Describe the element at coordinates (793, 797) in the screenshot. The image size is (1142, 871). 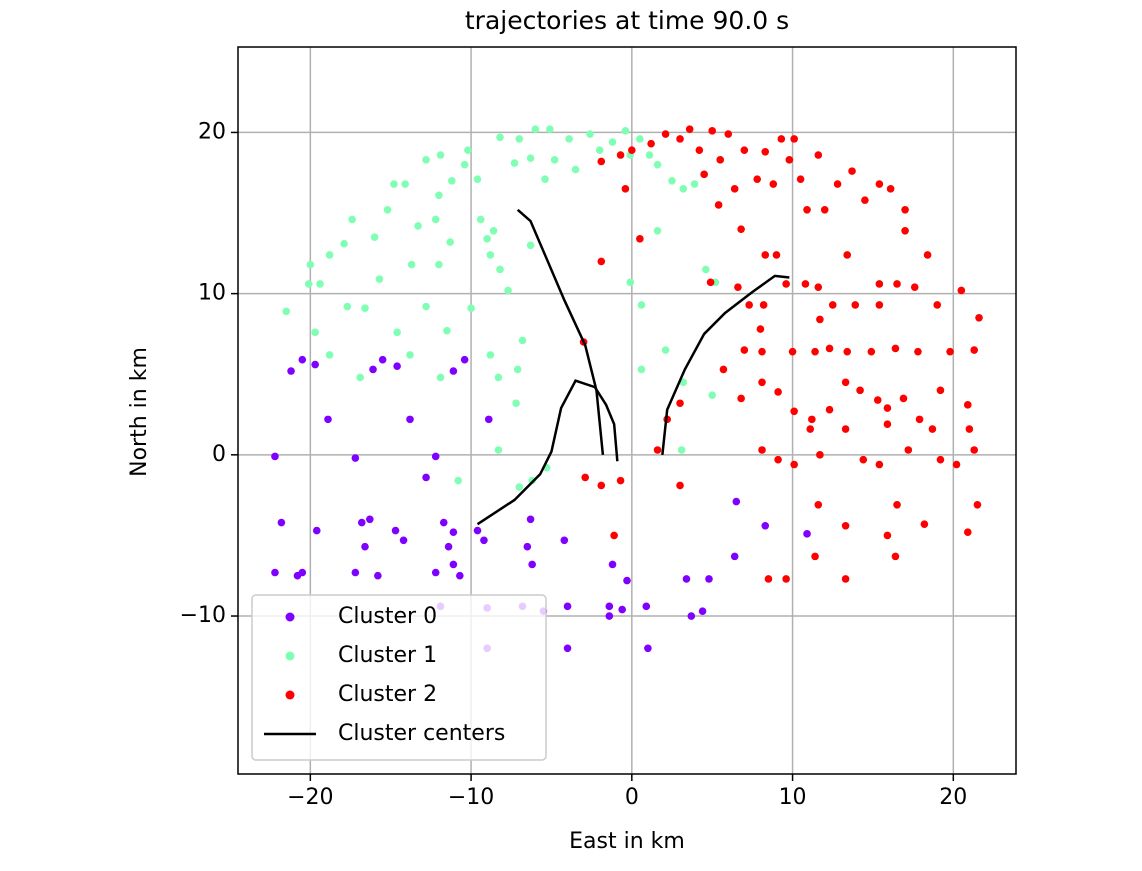
I see `x-tick-label: 10` at that location.